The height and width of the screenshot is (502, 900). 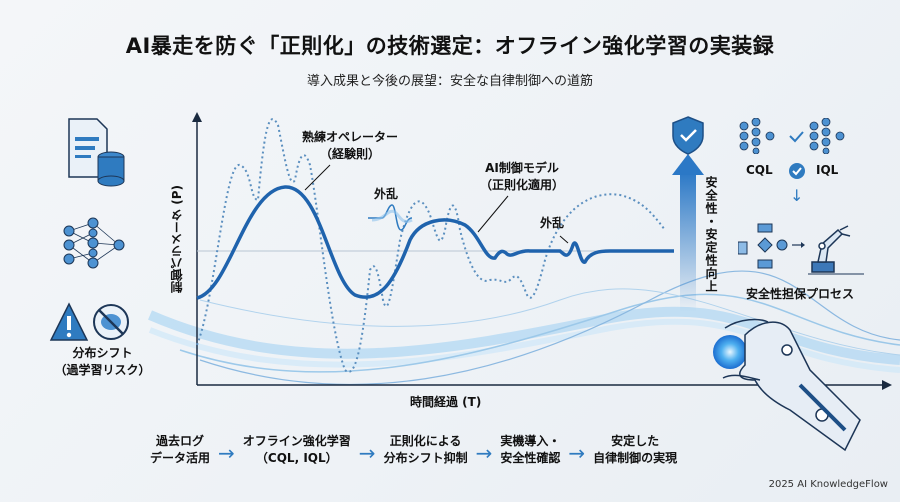 I want to click on flow-step-4: 実機導入・ 安全性確認, so click(x=530, y=449).